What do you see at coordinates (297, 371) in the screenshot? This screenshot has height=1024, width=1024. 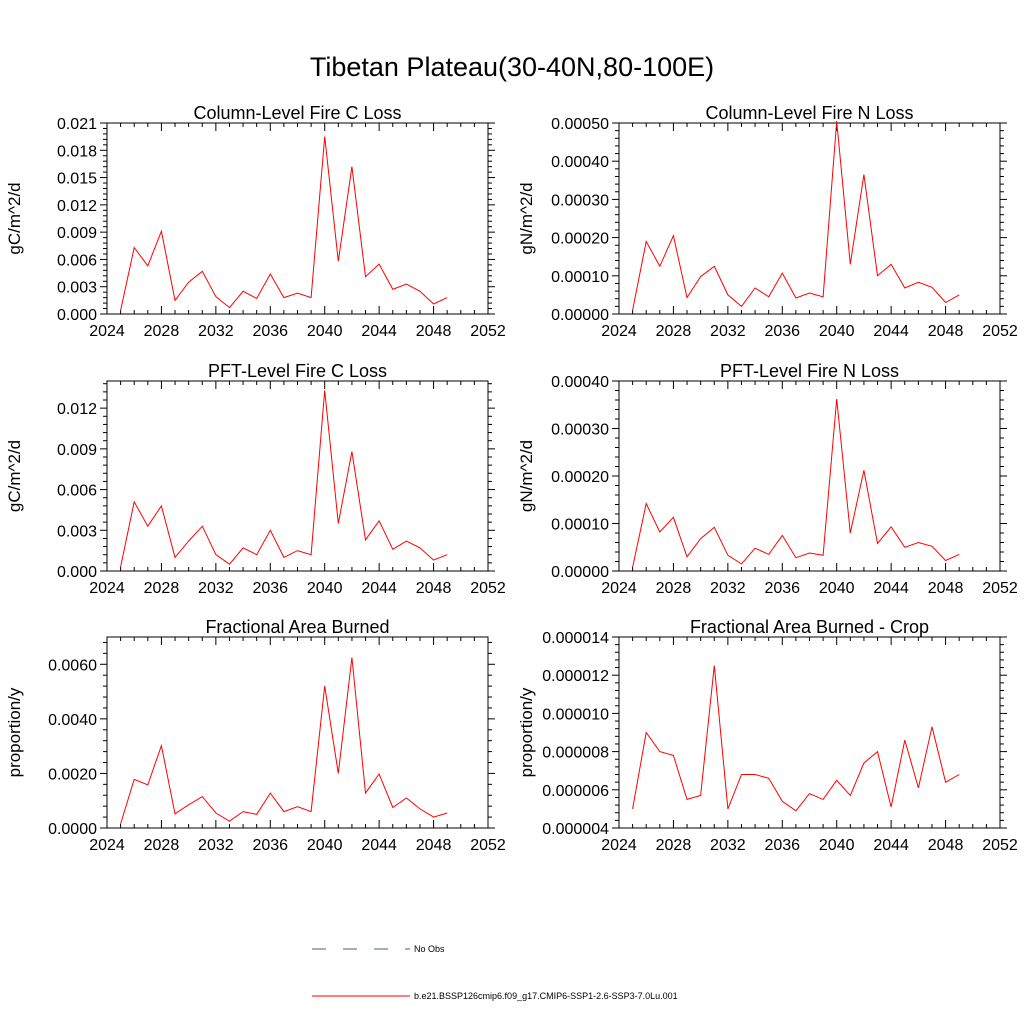 I see `panel-title: PFT-Level Fire C Loss` at bounding box center [297, 371].